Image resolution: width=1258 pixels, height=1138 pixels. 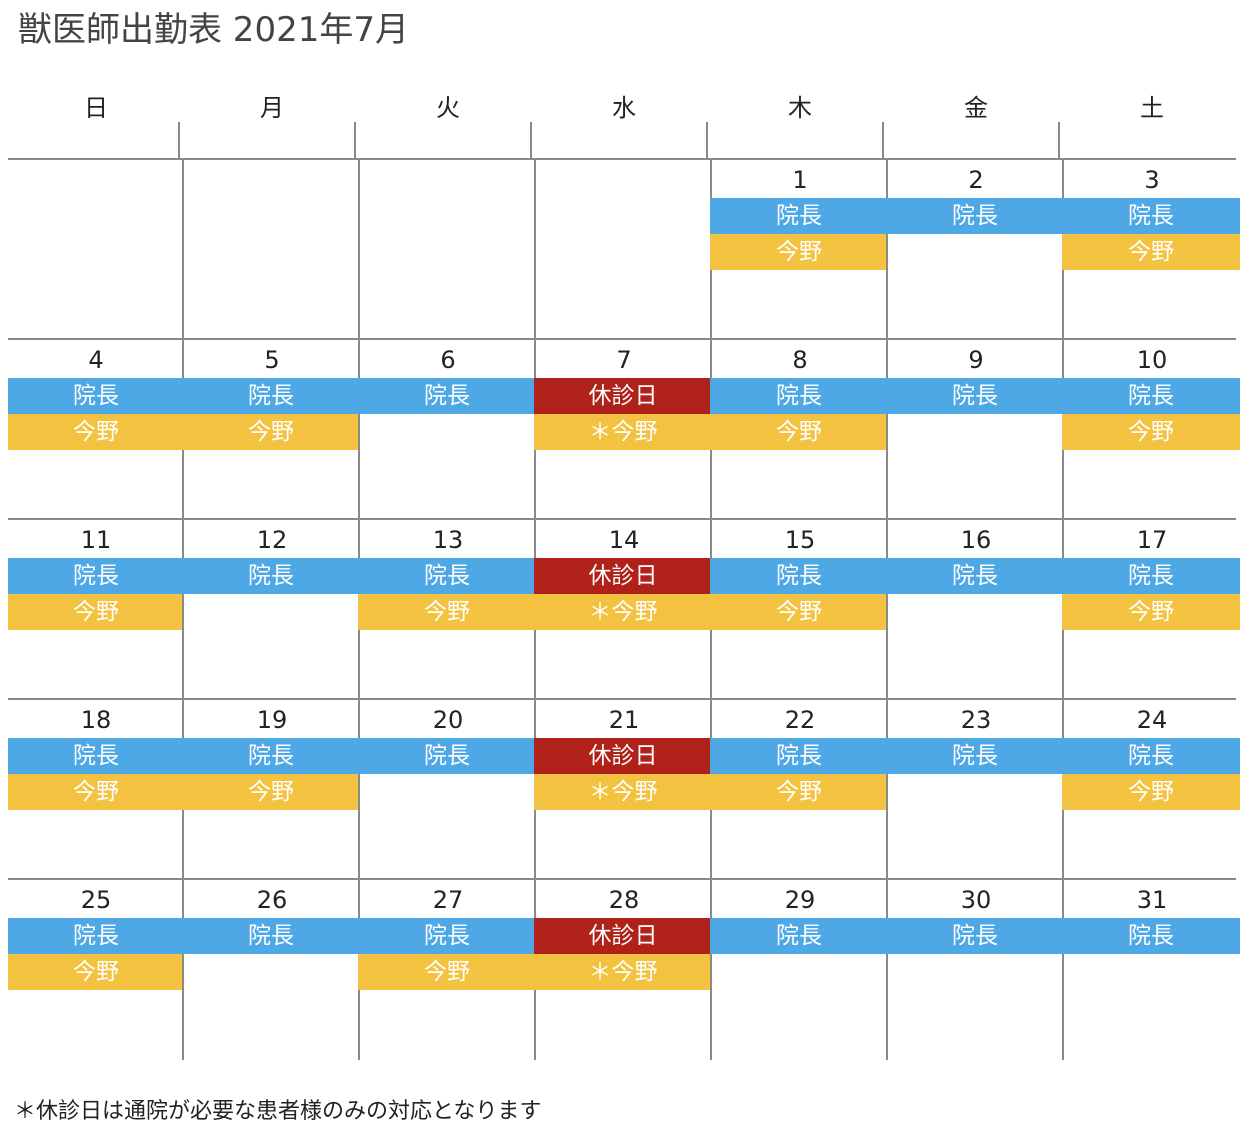 What do you see at coordinates (799, 970) in the screenshot?
I see `day-cell: 29 院長` at bounding box center [799, 970].